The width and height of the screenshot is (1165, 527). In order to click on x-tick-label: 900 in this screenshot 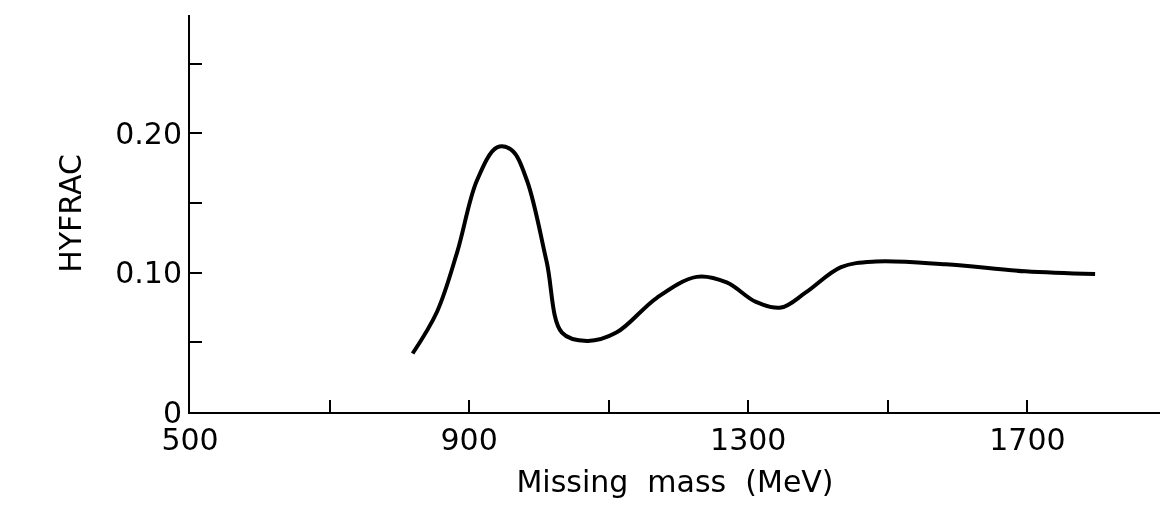, I will do `click(469, 439)`.